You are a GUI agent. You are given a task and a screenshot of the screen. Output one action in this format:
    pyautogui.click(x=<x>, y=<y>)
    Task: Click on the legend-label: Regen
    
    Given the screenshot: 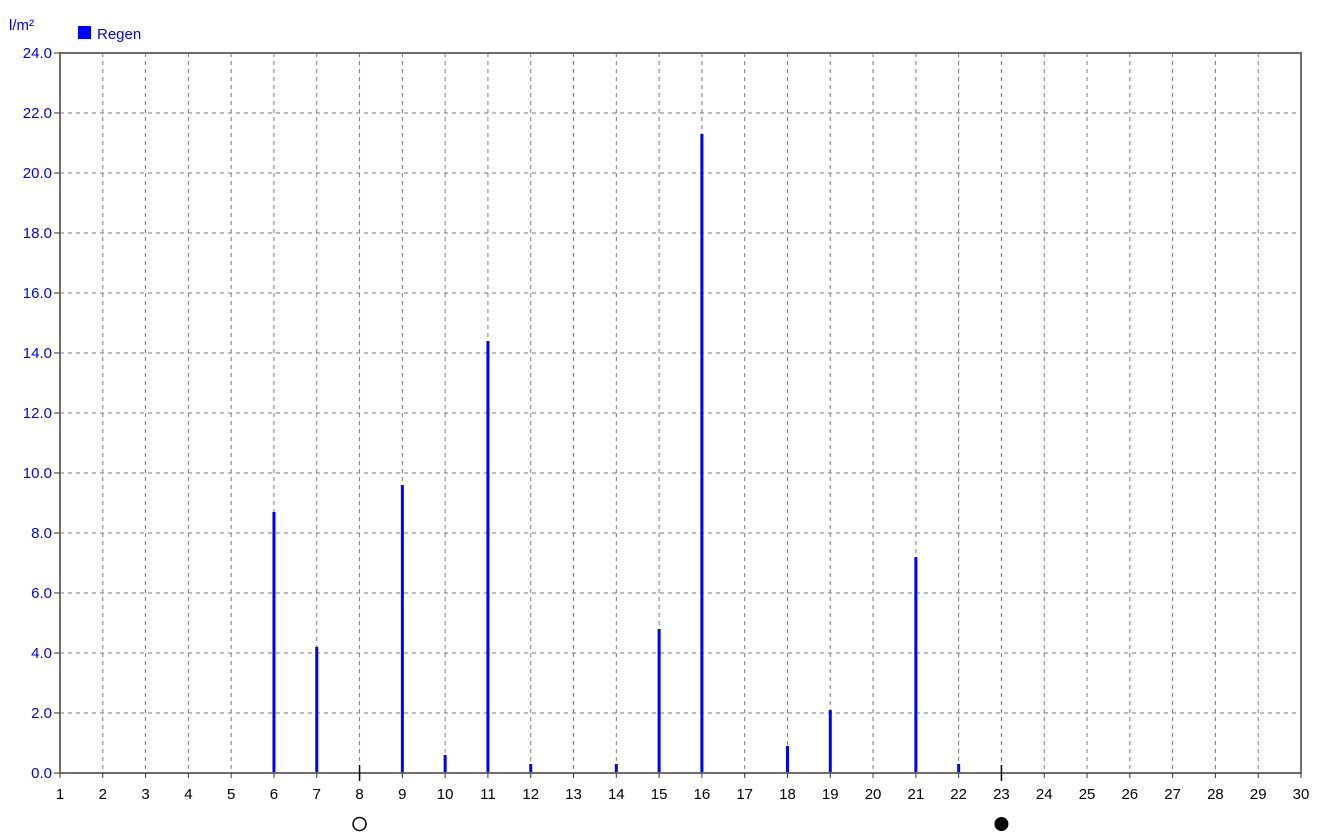 What is the action you would take?
    pyautogui.click(x=119, y=34)
    